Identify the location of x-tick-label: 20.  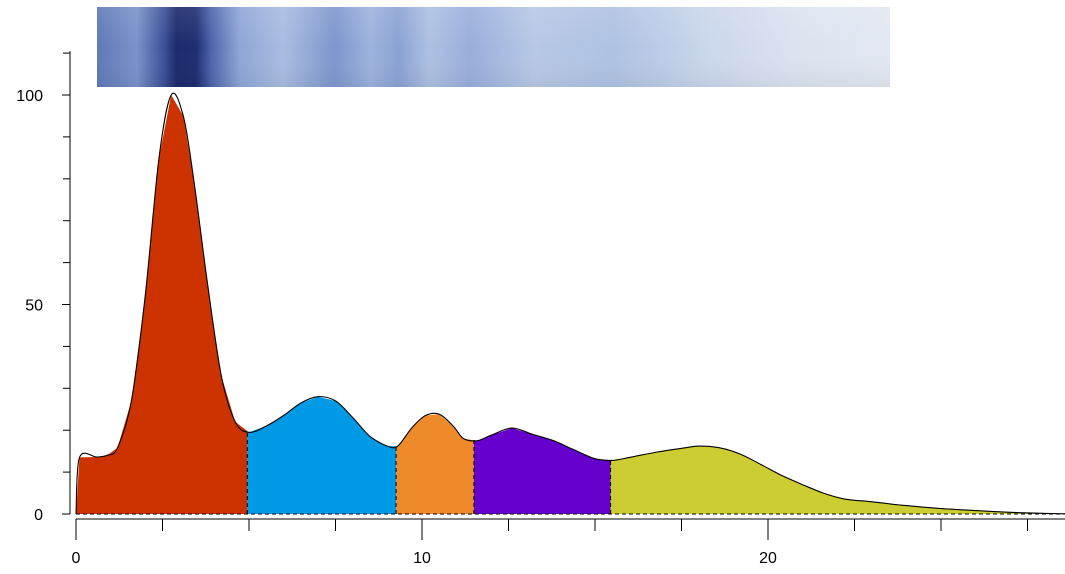
(768, 558).